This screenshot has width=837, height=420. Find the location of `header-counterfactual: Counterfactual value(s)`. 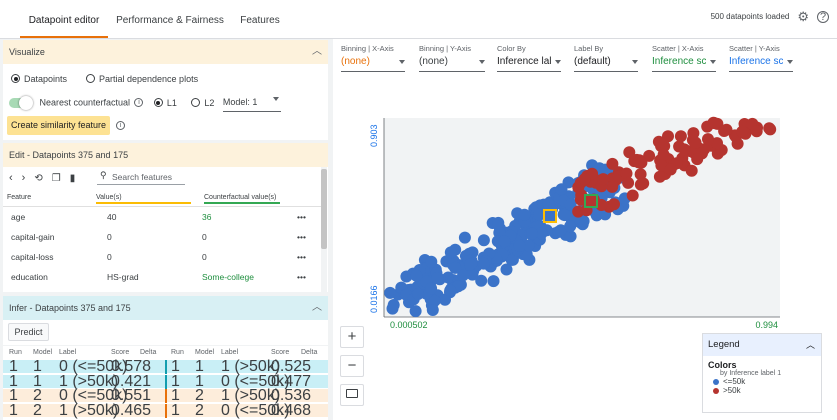

header-counterfactual: Counterfactual value(s) is located at coordinates (242, 199).